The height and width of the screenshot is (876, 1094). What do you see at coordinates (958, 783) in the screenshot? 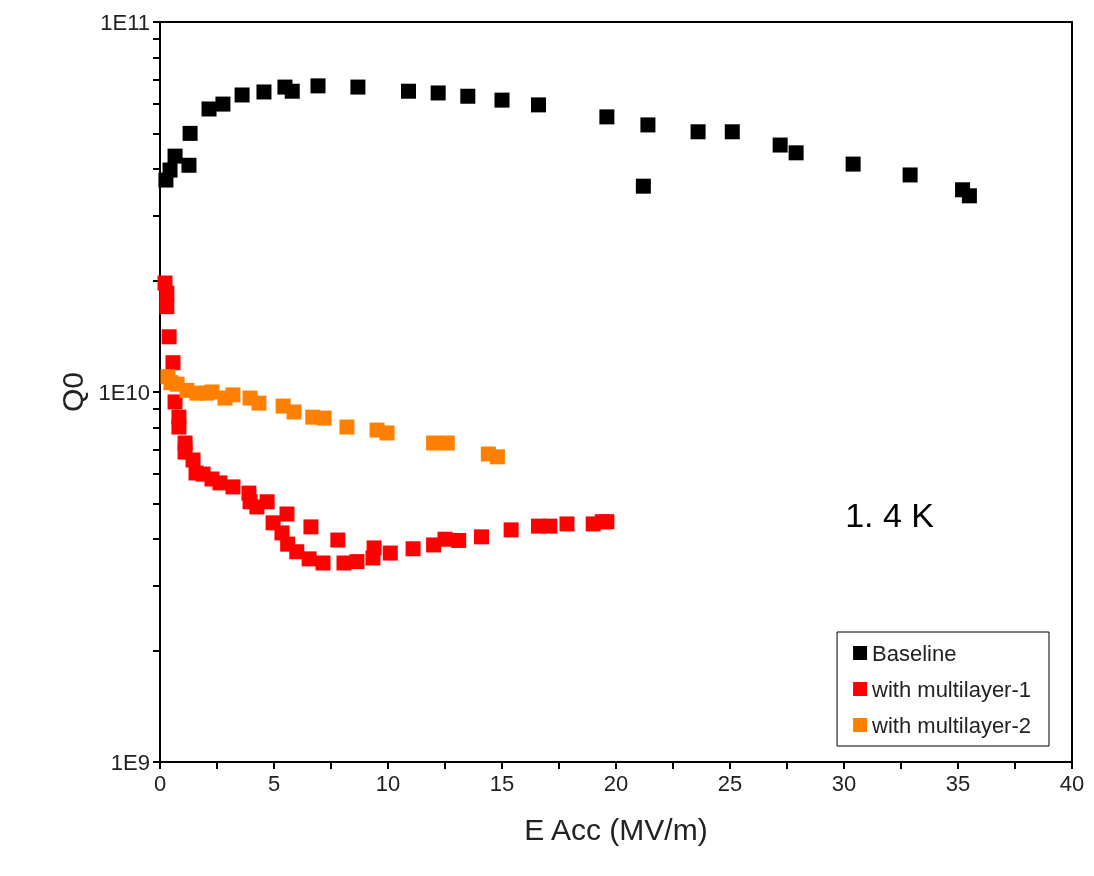
I see `x-tick-label: 35` at bounding box center [958, 783].